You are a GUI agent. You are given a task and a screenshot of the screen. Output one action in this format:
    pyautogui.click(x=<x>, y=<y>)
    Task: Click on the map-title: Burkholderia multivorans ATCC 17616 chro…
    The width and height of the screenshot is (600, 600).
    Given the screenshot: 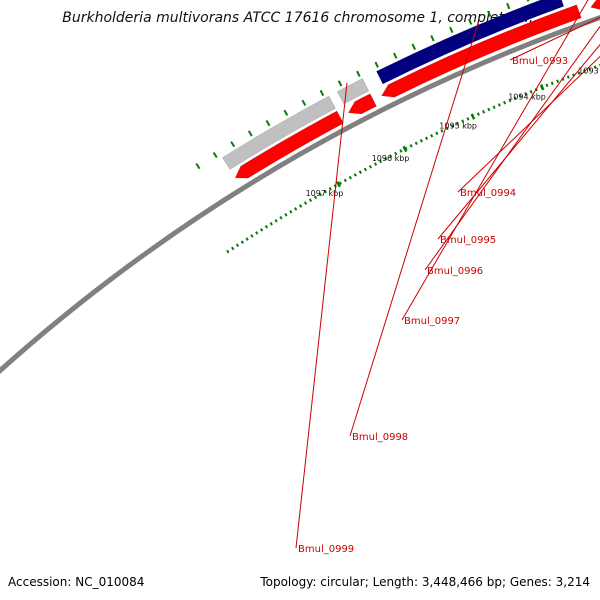 What is the action you would take?
    pyautogui.click(x=300, y=18)
    